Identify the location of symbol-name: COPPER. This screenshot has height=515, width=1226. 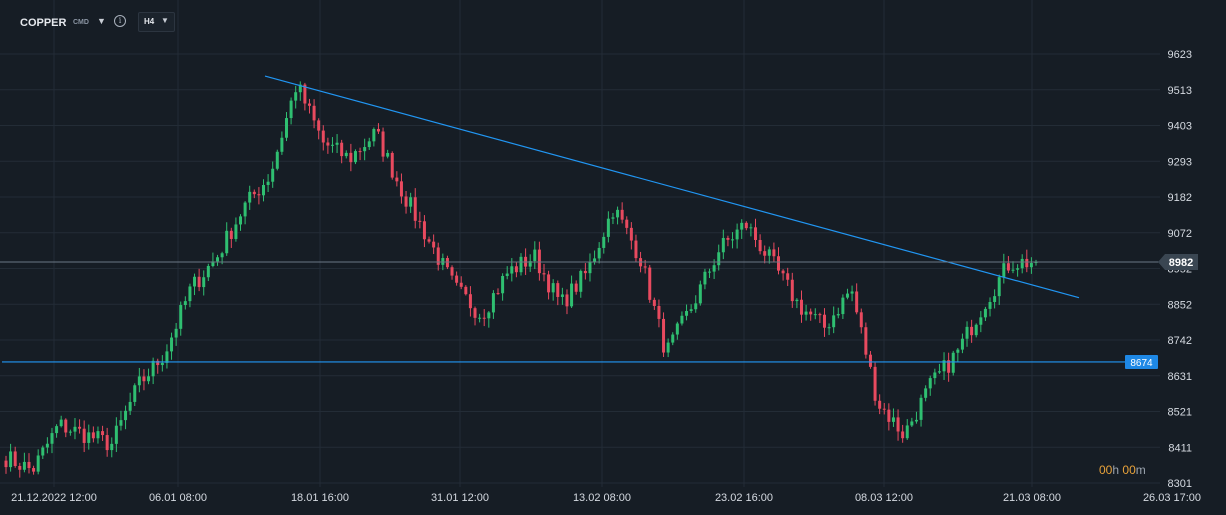
(43, 23).